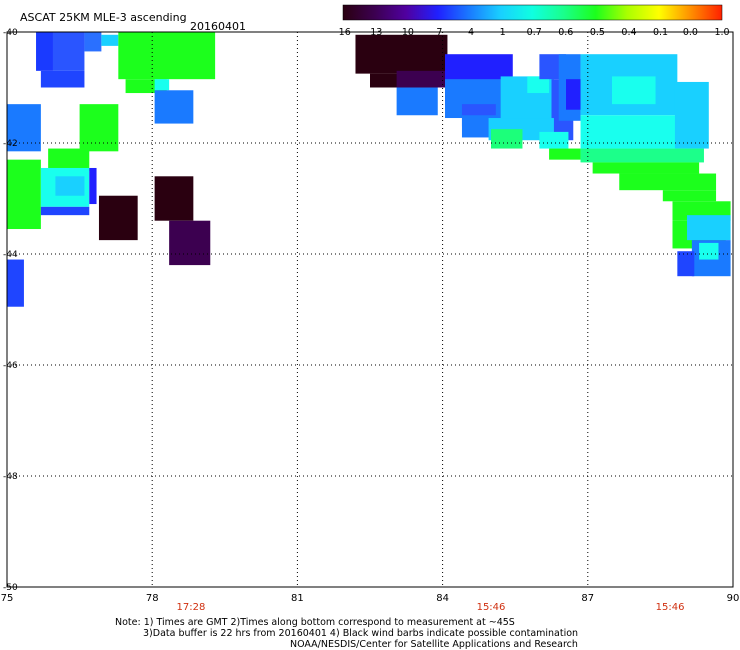 The image size is (740, 650). Describe the element at coordinates (442, 598) in the screenshot. I see `x-tick-label: 84` at that location.